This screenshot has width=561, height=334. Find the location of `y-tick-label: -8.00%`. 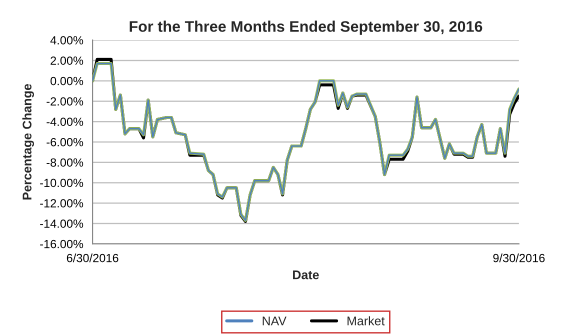

y-tick-label: -8.00% is located at coordinates (65, 162).